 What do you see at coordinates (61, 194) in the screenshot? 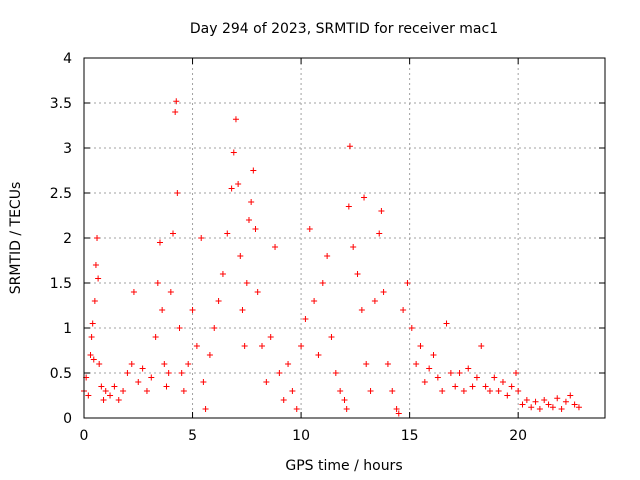
I see `y-tick-label: 2.5` at bounding box center [61, 194].